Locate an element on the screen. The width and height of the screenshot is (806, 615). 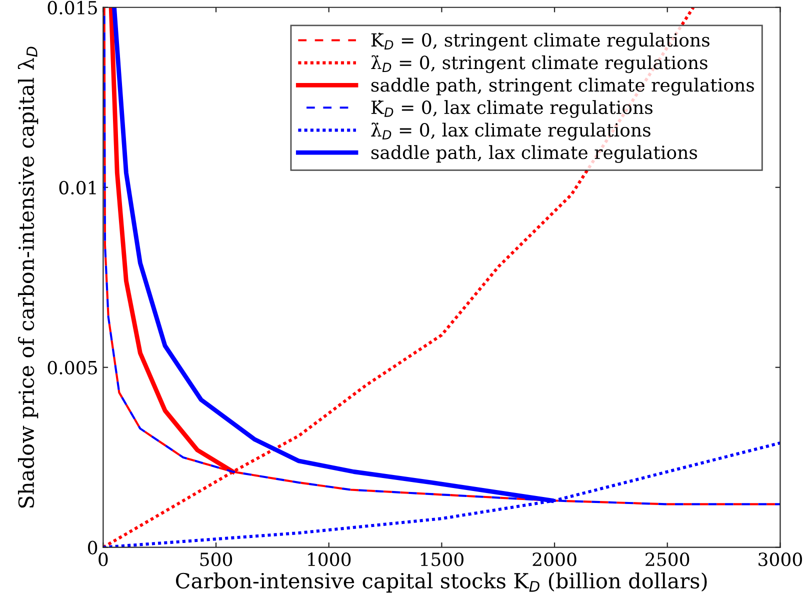
x-tick-label: 2000 is located at coordinates (554, 559).